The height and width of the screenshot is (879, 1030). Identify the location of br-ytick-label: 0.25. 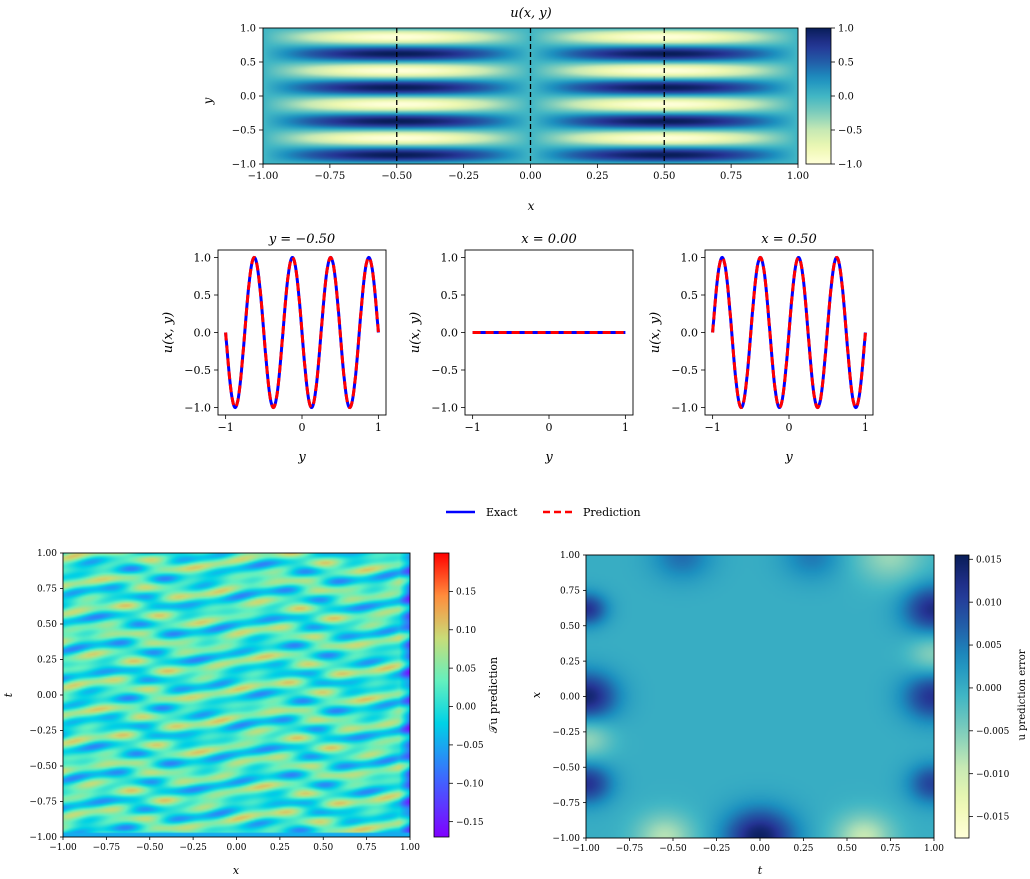
(570, 662).